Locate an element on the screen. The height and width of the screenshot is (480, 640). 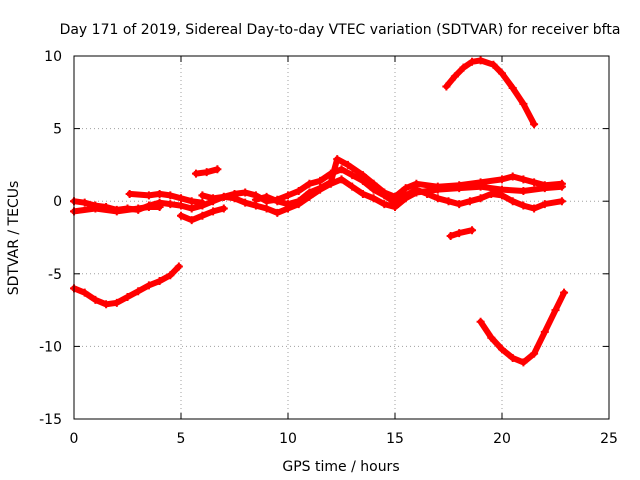
x-tick-label-2: 10 is located at coordinates (288, 439).